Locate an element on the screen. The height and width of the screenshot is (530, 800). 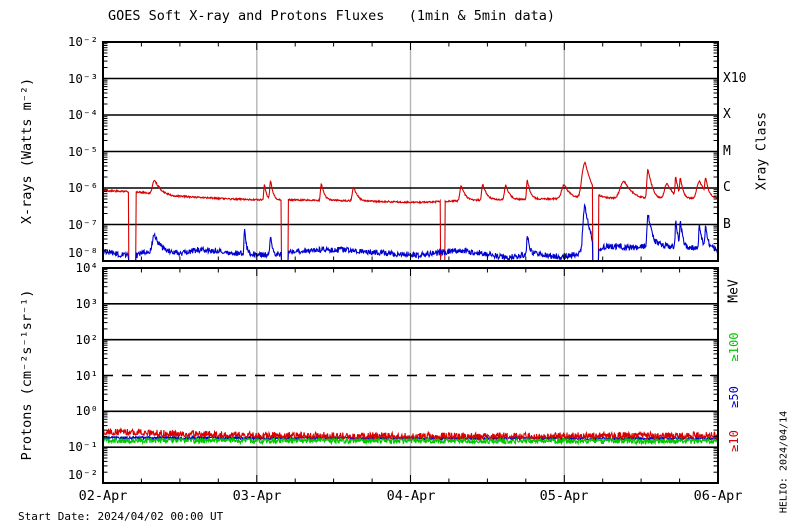
xray-y-tick-label: 10⁻⁵ is located at coordinates (82, 151).